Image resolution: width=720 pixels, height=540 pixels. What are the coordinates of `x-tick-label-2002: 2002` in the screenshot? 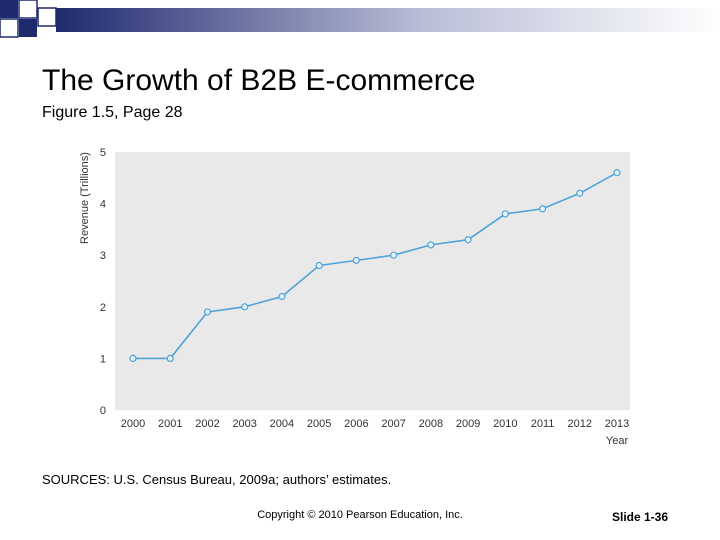 It's located at (207, 424).